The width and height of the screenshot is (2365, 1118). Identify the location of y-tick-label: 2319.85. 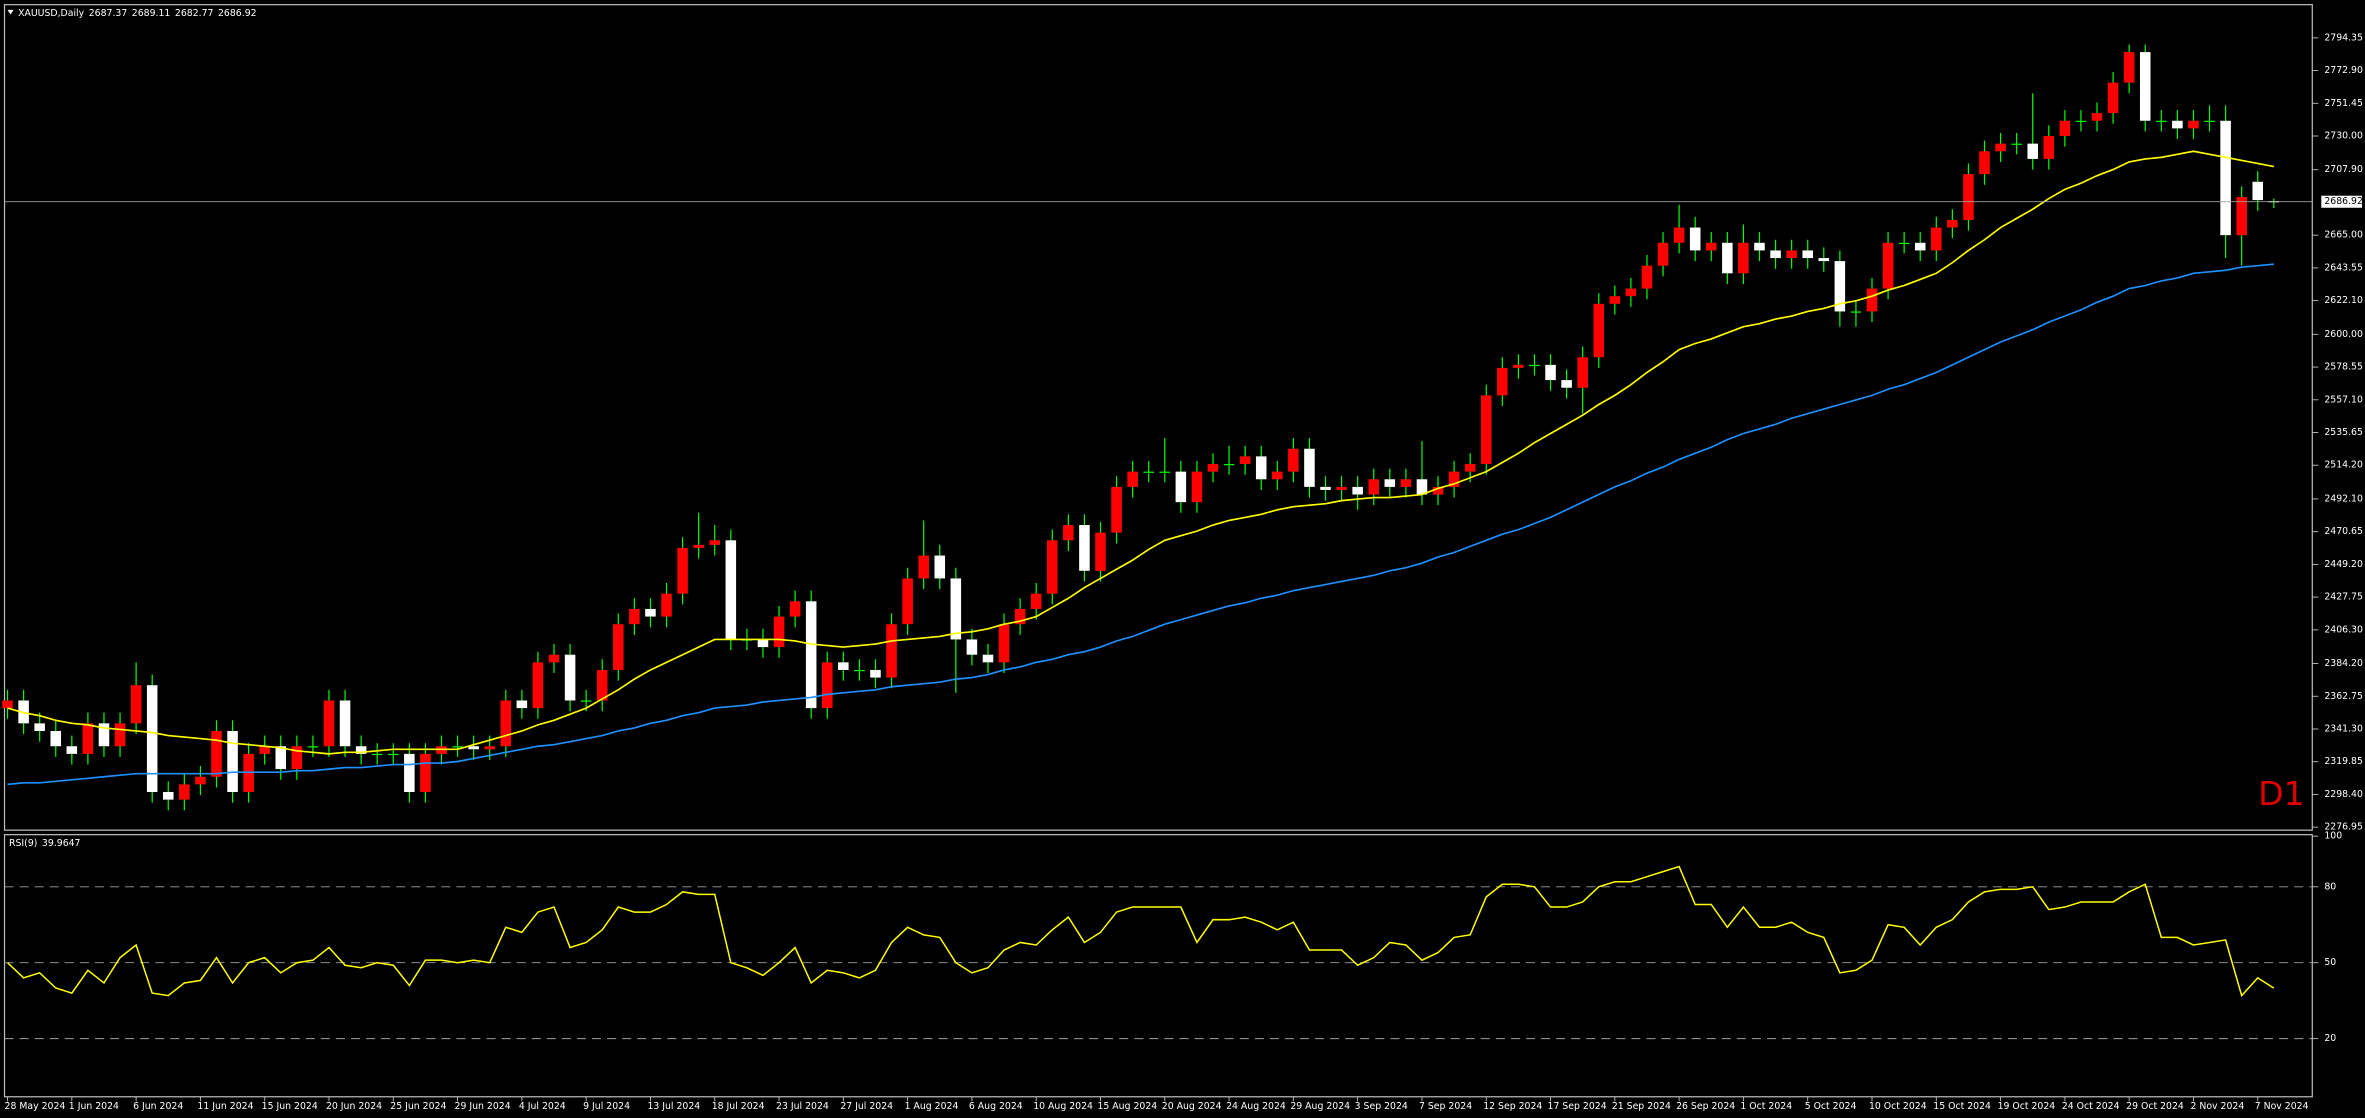
(2343, 761).